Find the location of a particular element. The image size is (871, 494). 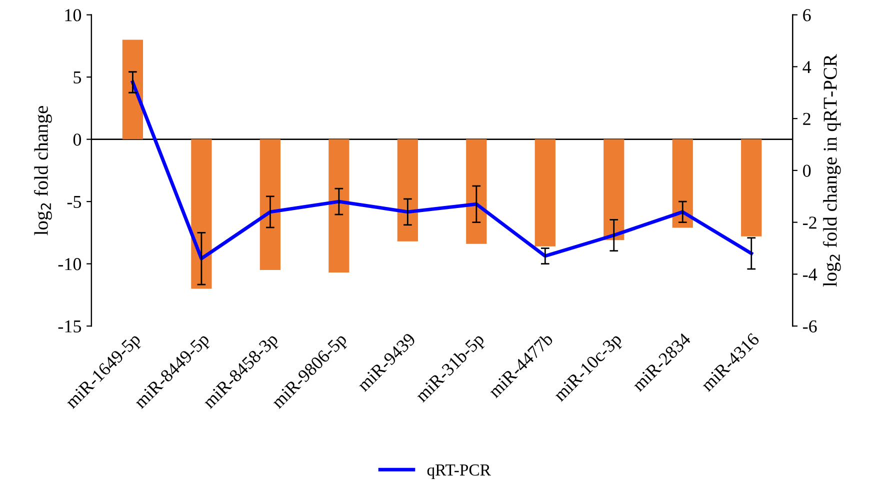

y2-tick-label: -6 is located at coordinates (810, 326).